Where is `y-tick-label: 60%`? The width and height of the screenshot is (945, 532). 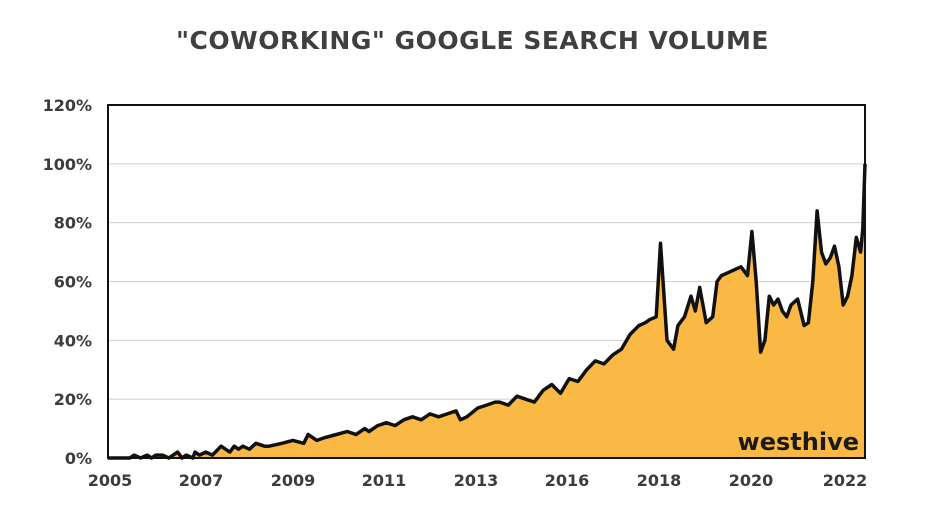
y-tick-label: 60% is located at coordinates (73, 282).